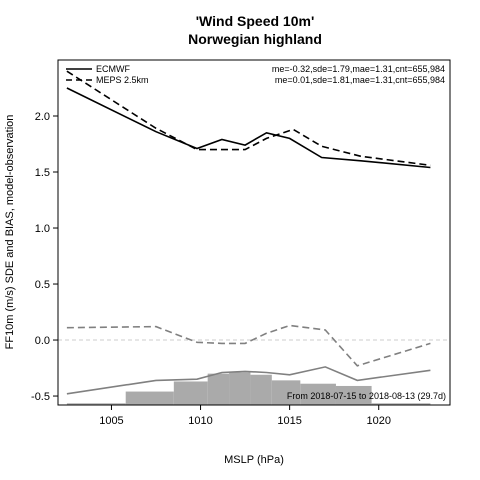  I want to click on x-axis: 1005 1010 1015 1020, so click(245, 416).